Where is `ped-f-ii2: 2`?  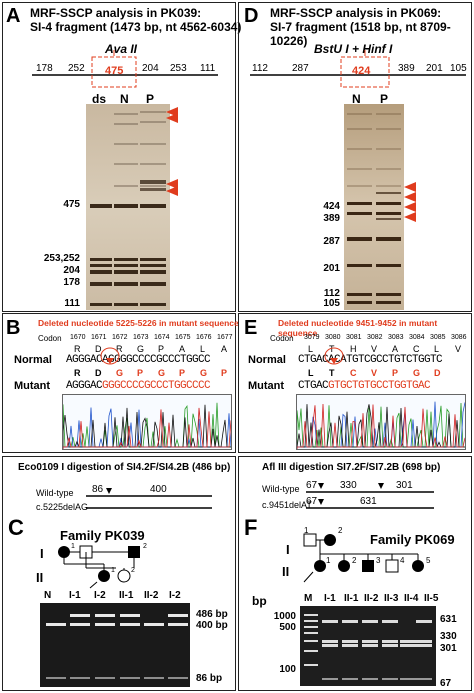 ped-f-ii2: 2 is located at coordinates (354, 560).